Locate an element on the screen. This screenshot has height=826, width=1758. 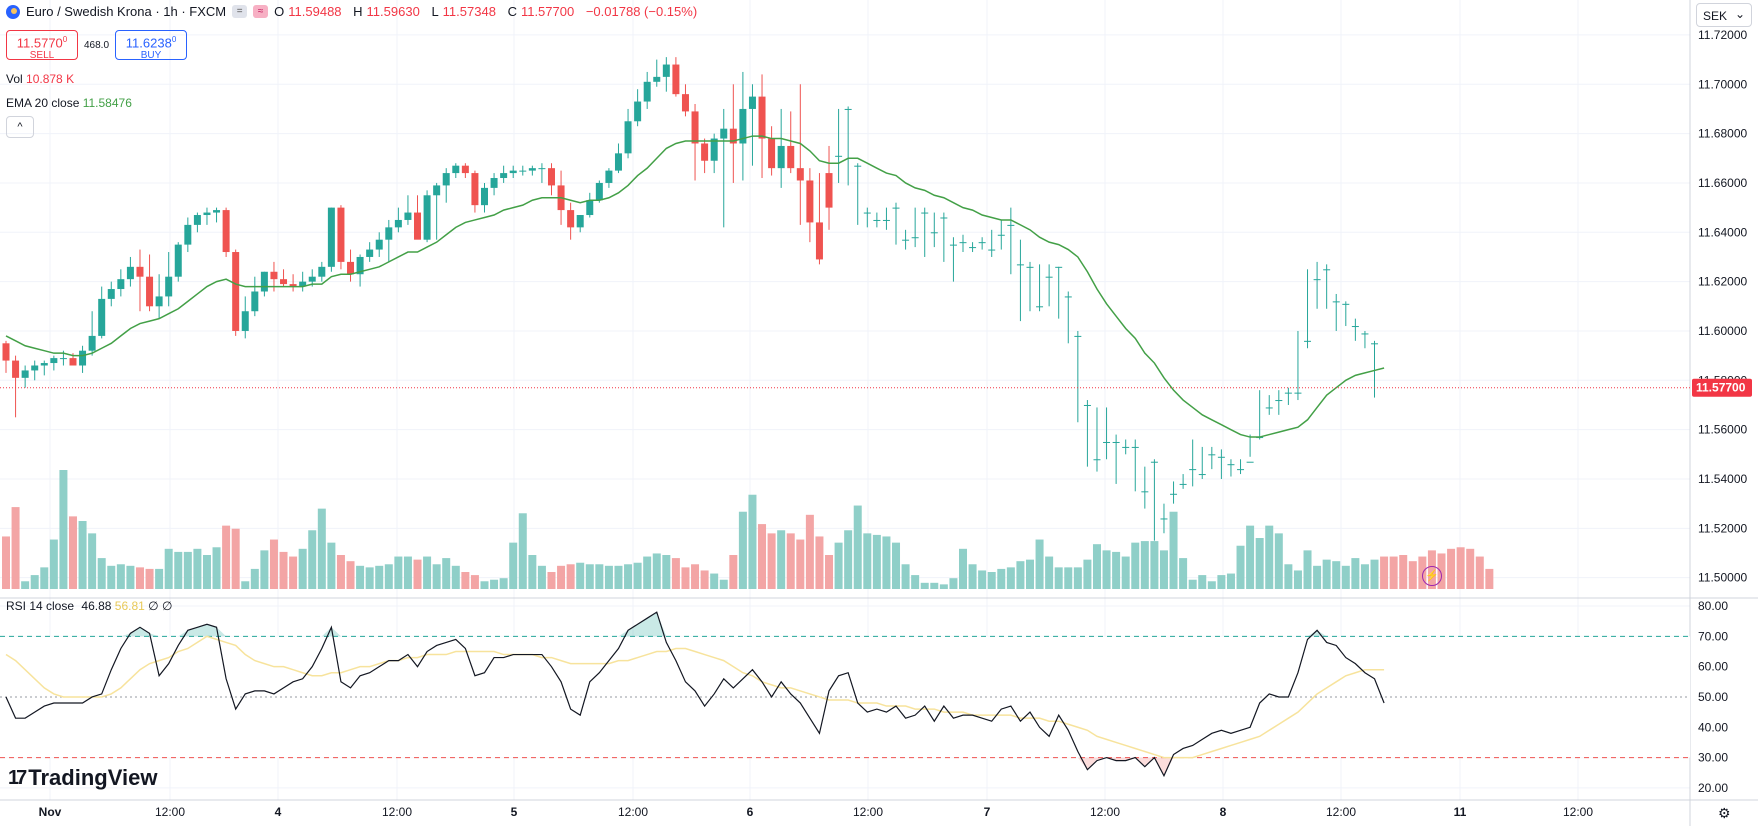
time-tick-label: 11 is located at coordinates (1460, 812).